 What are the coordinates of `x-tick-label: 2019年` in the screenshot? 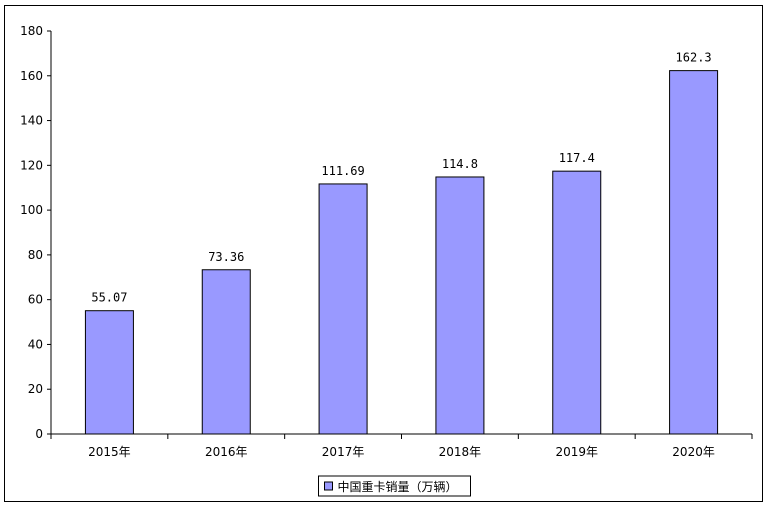 It's located at (576, 452).